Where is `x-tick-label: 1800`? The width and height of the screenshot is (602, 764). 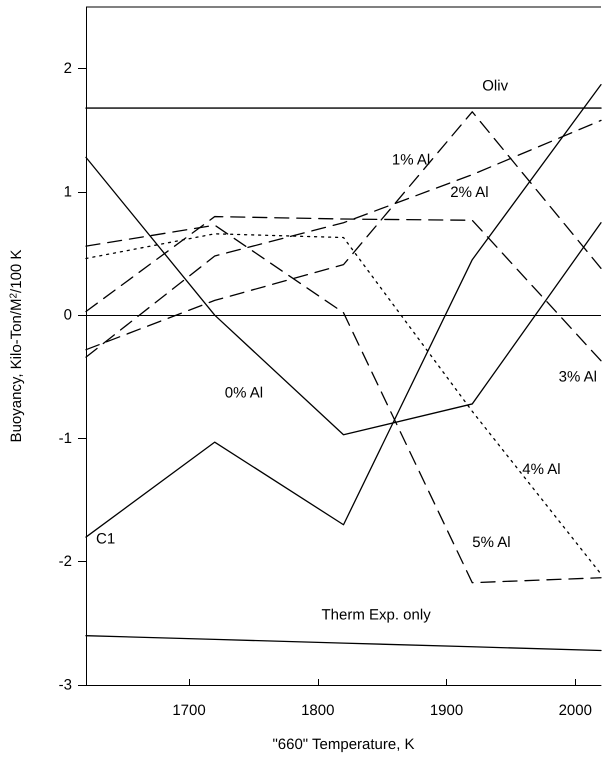
x-tick-label: 1800 is located at coordinates (317, 710).